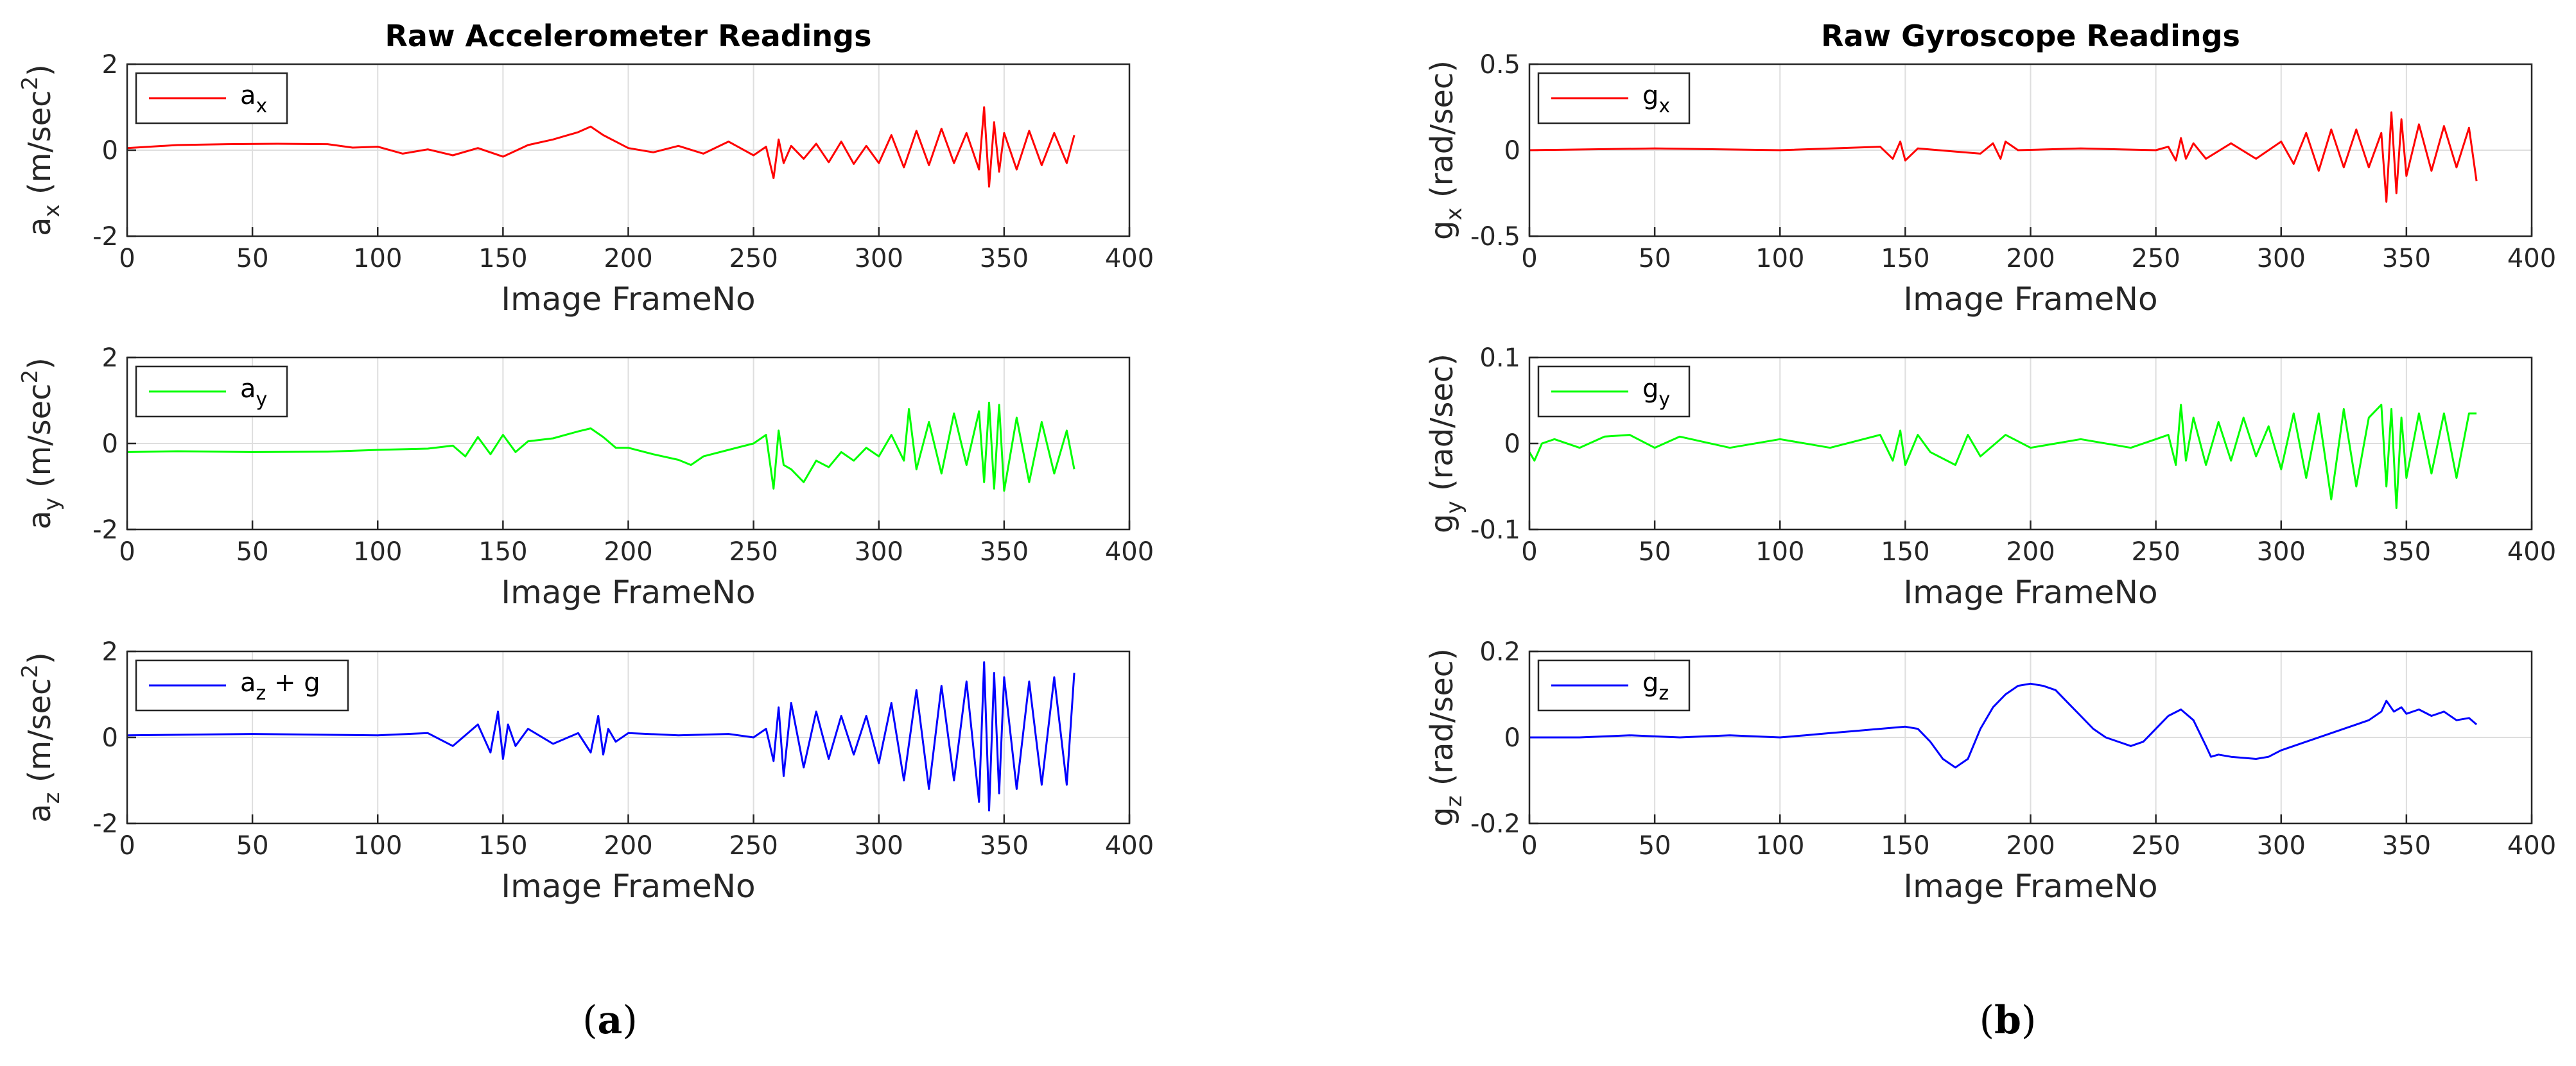  I want to click on y-tick-label: -0.2, so click(1495, 824).